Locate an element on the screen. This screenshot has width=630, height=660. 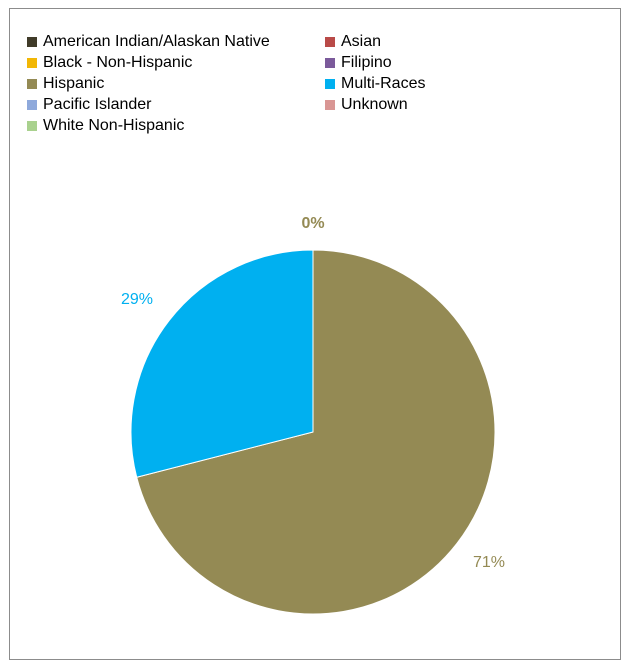
legend-item: Filipino is located at coordinates (395, 62).